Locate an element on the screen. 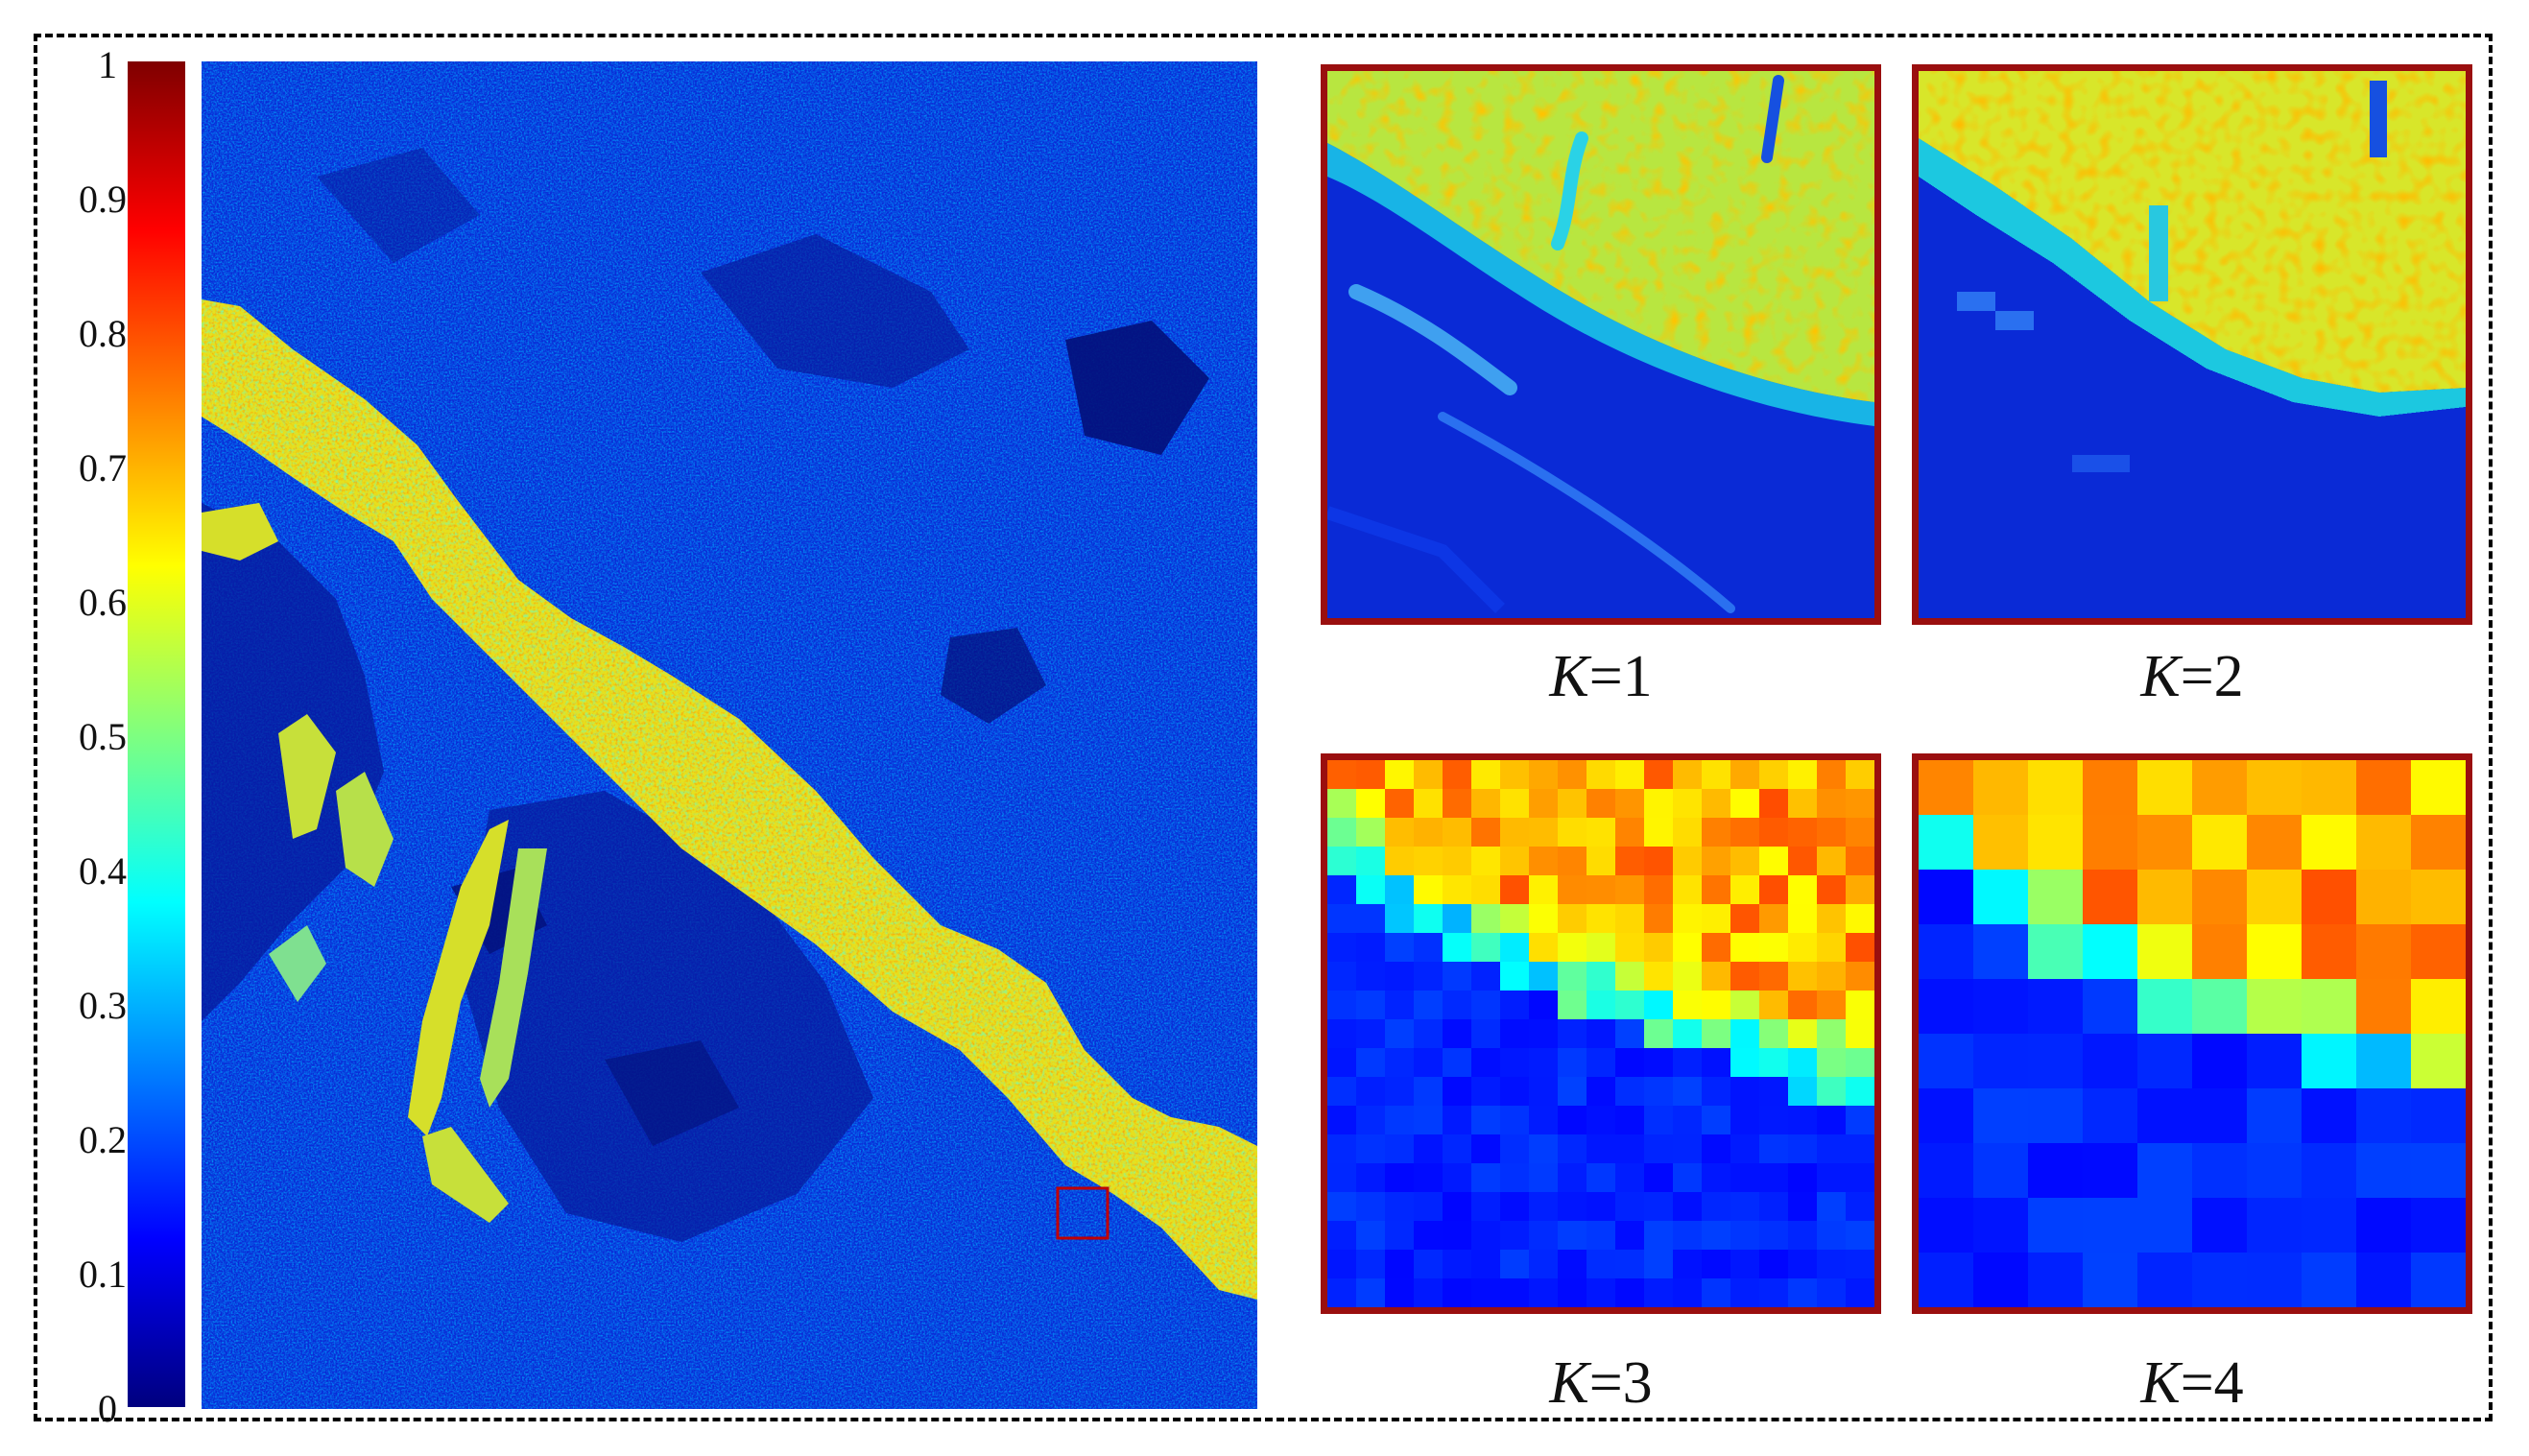 Image resolution: width=2529 pixels, height=1456 pixels. colorbar-tick: 0 is located at coordinates (107, 1408).